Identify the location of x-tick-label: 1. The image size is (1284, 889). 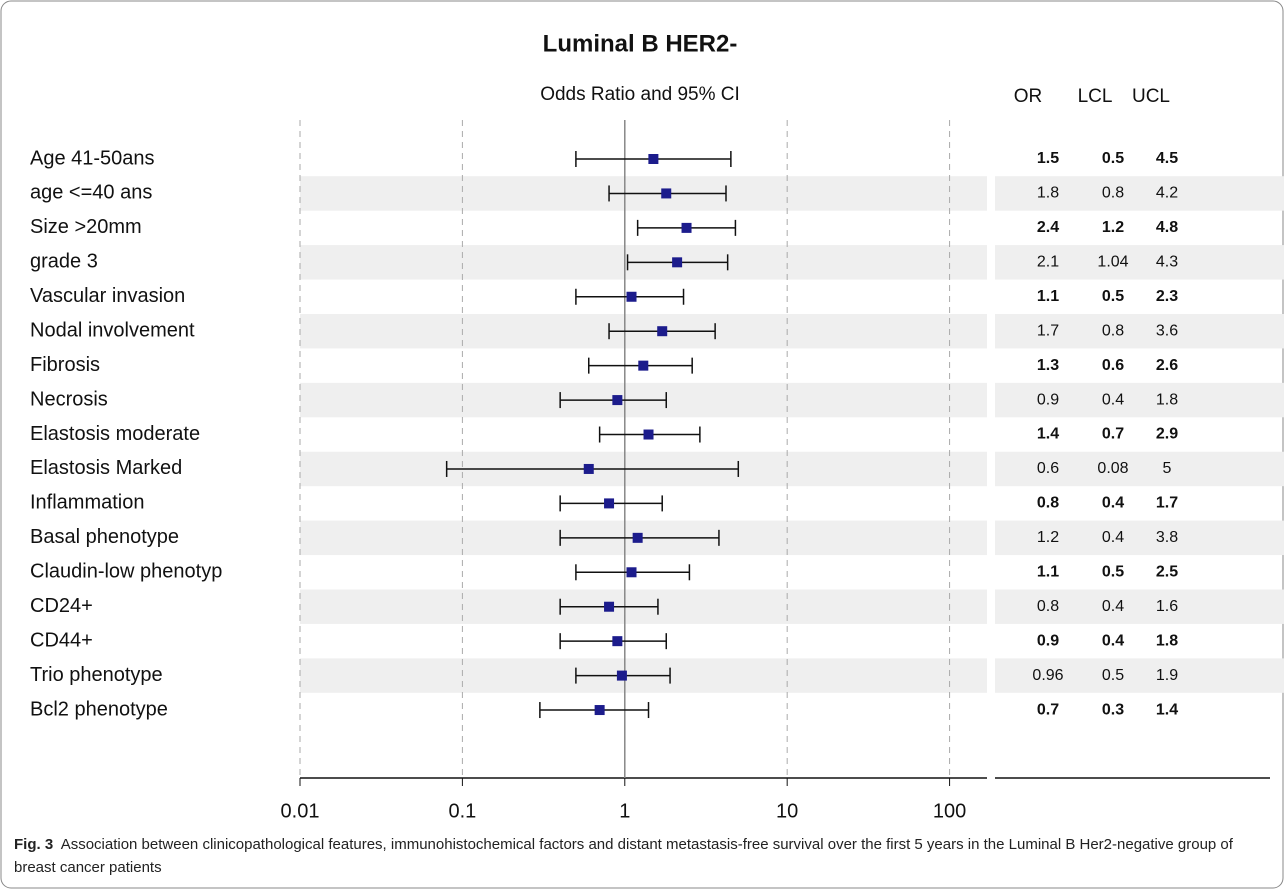
(624, 811).